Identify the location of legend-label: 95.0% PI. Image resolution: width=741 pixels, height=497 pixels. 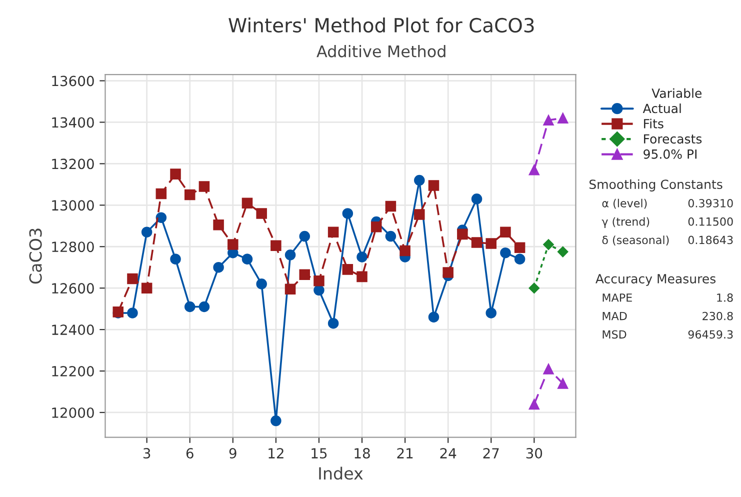
(670, 154).